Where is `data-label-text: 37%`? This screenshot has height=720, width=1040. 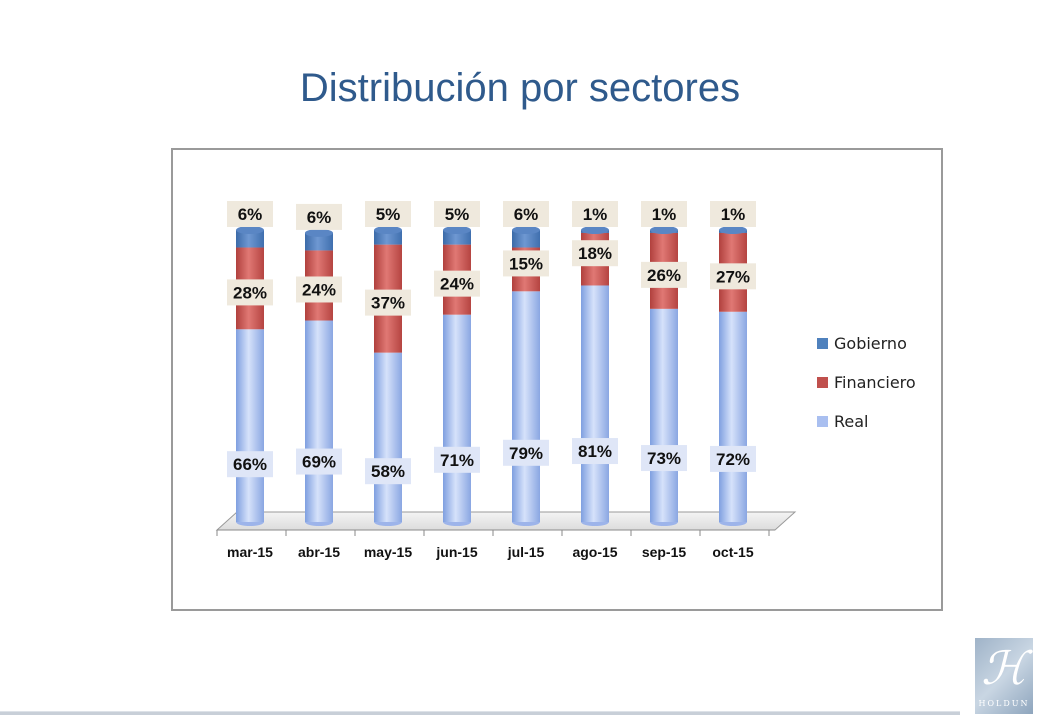
data-label-text: 37% is located at coordinates (388, 303).